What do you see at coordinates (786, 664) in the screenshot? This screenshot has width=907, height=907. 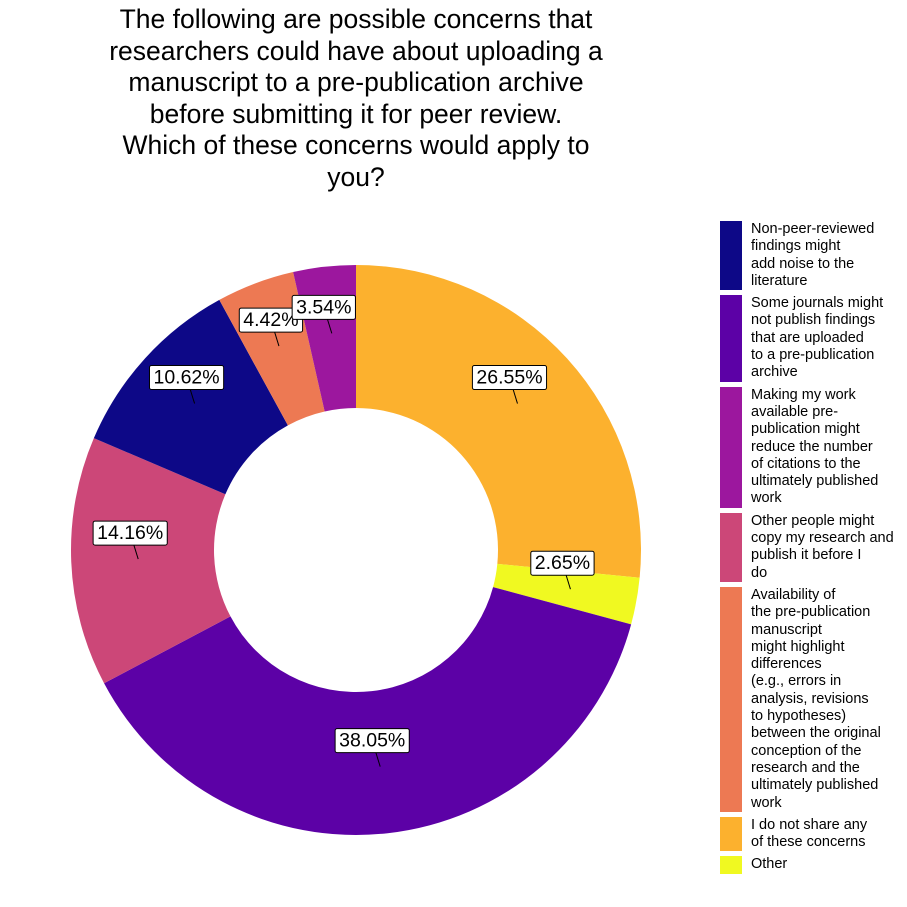 I see `legend-label-line: differences` at bounding box center [786, 664].